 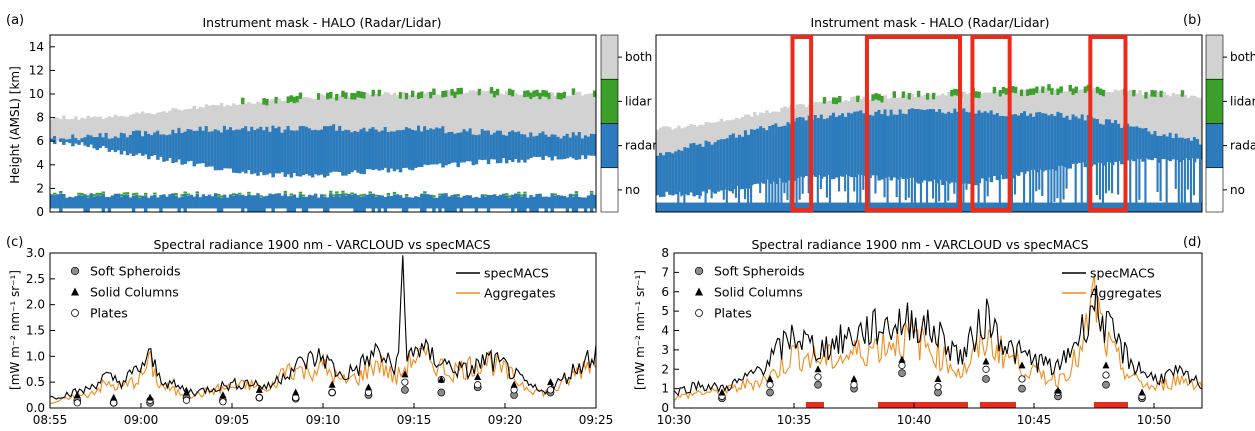 I want to click on panel-a-title: Instrument mask - HALO (Radar/Lidar), so click(x=321, y=22).